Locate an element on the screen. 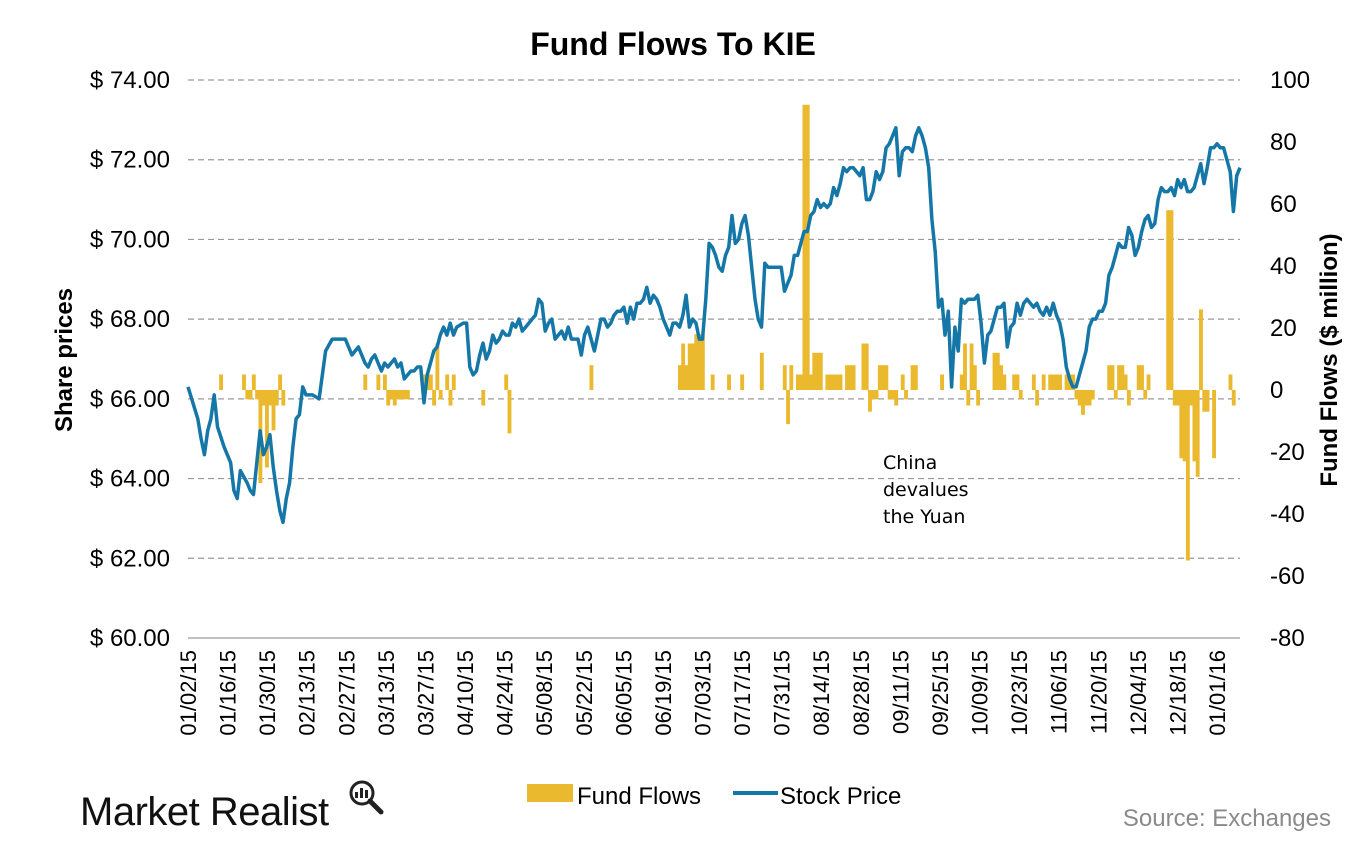 The image size is (1347, 862). x-tick-label: 05/22/15 is located at coordinates (584, 693).